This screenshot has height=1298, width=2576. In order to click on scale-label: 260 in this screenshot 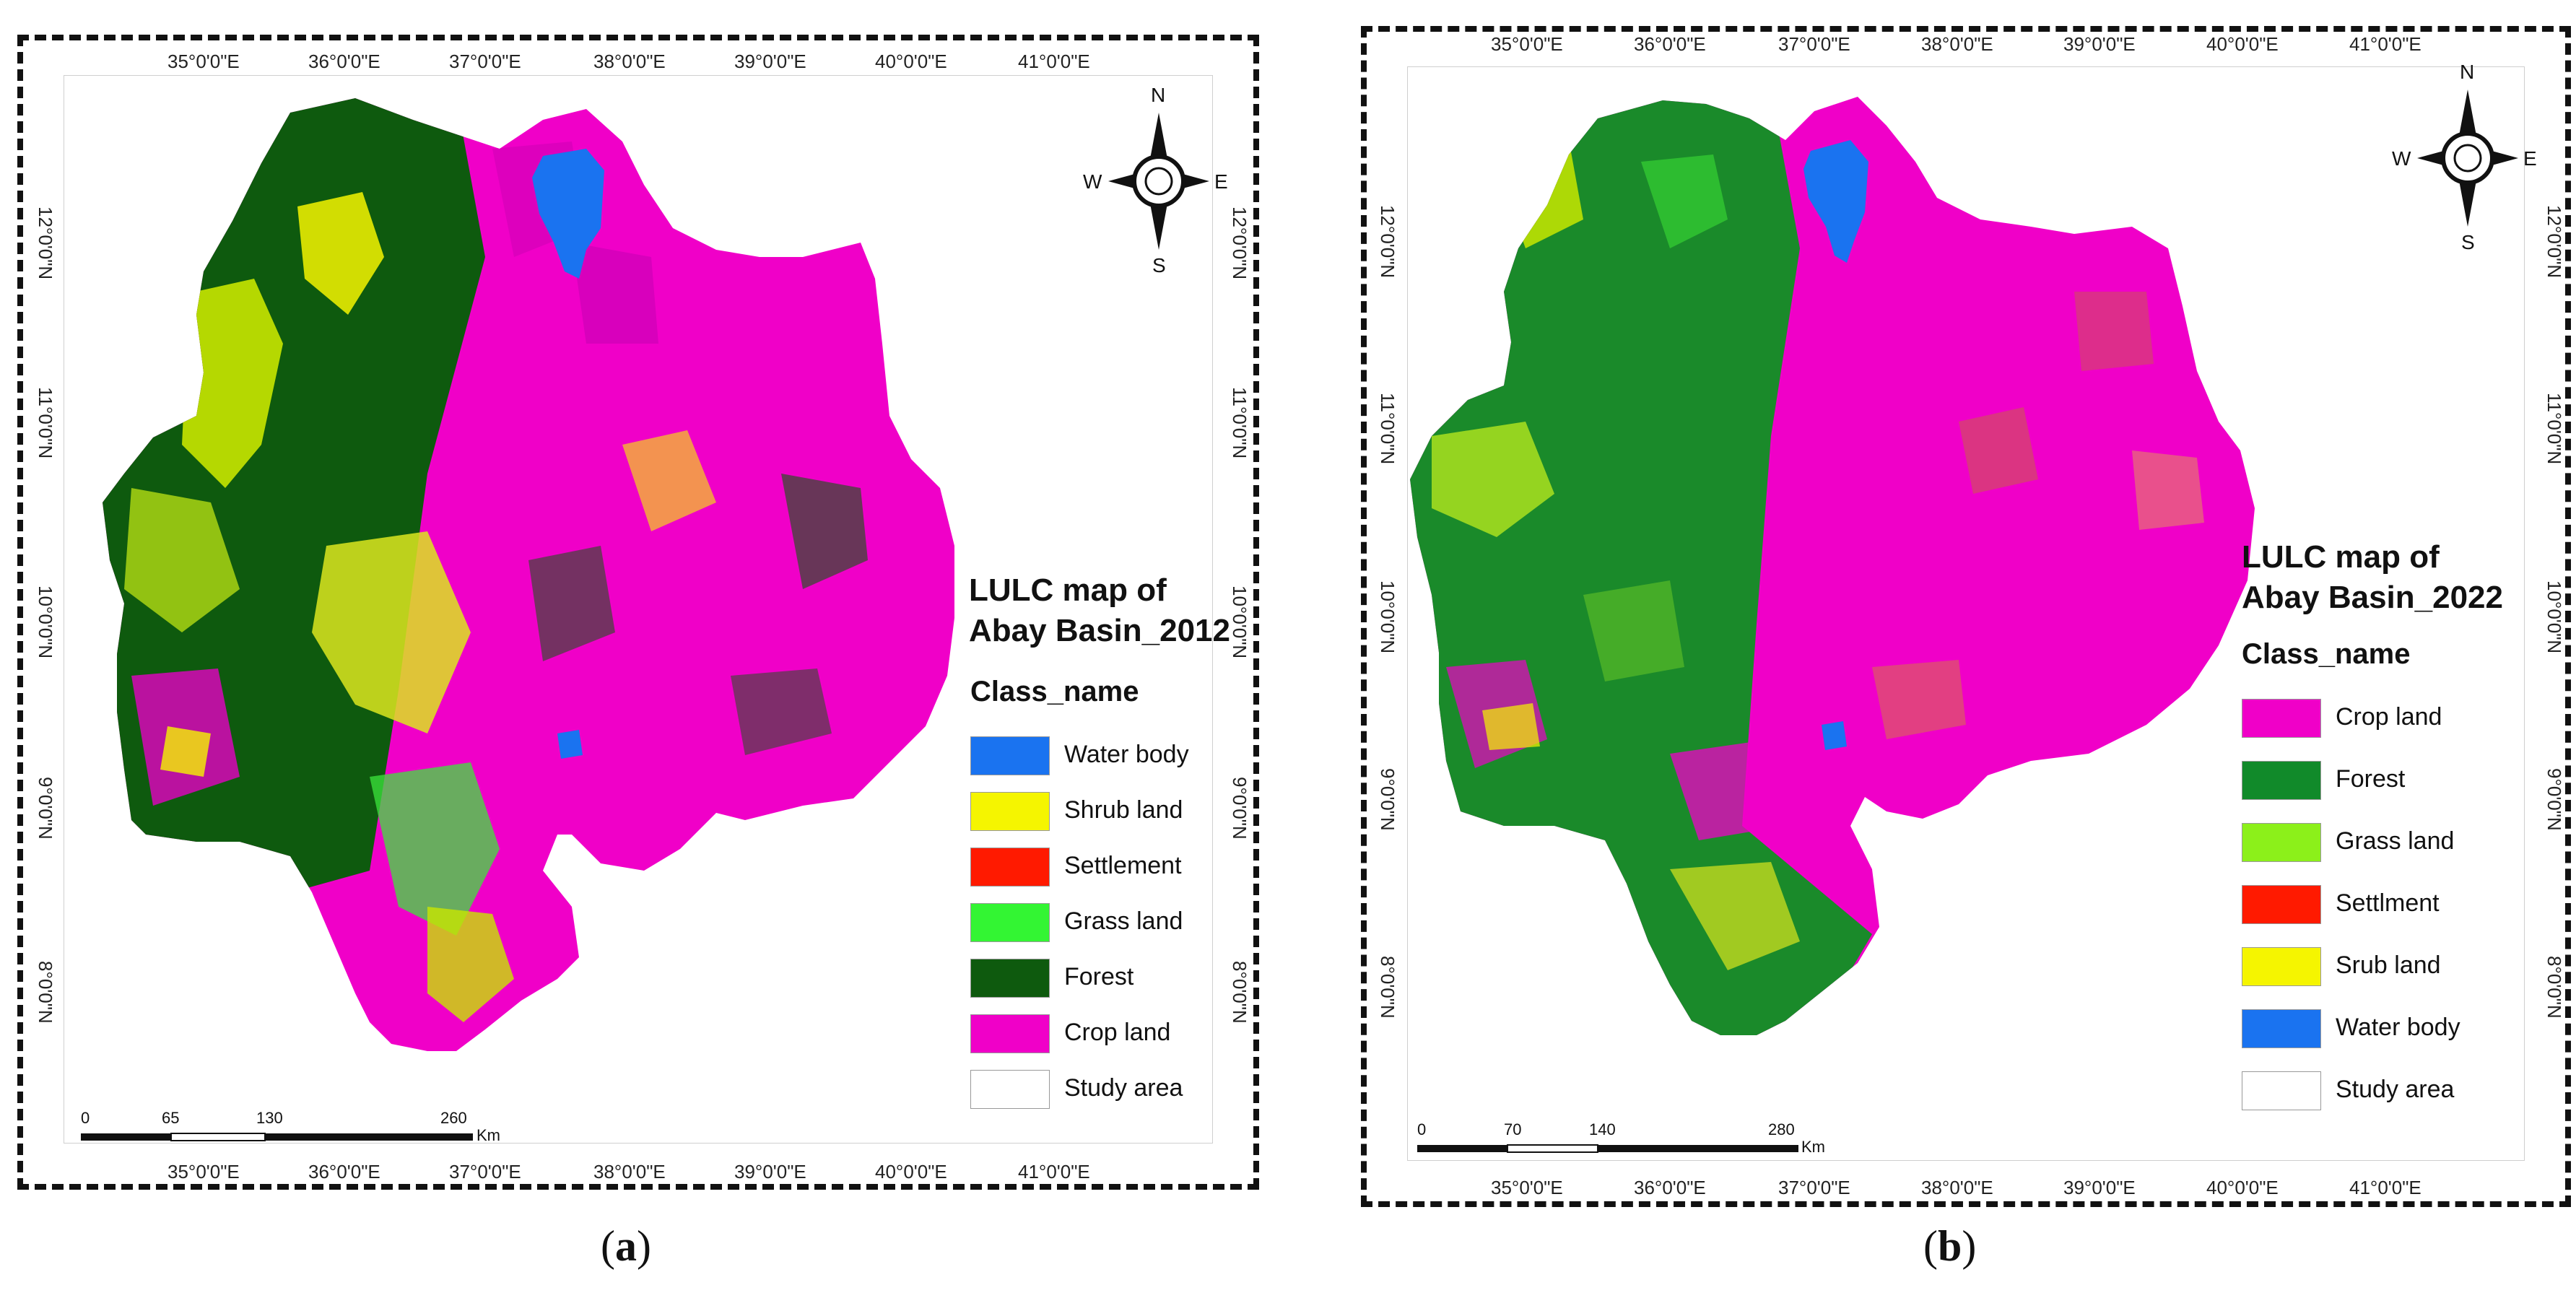, I will do `click(453, 1118)`.